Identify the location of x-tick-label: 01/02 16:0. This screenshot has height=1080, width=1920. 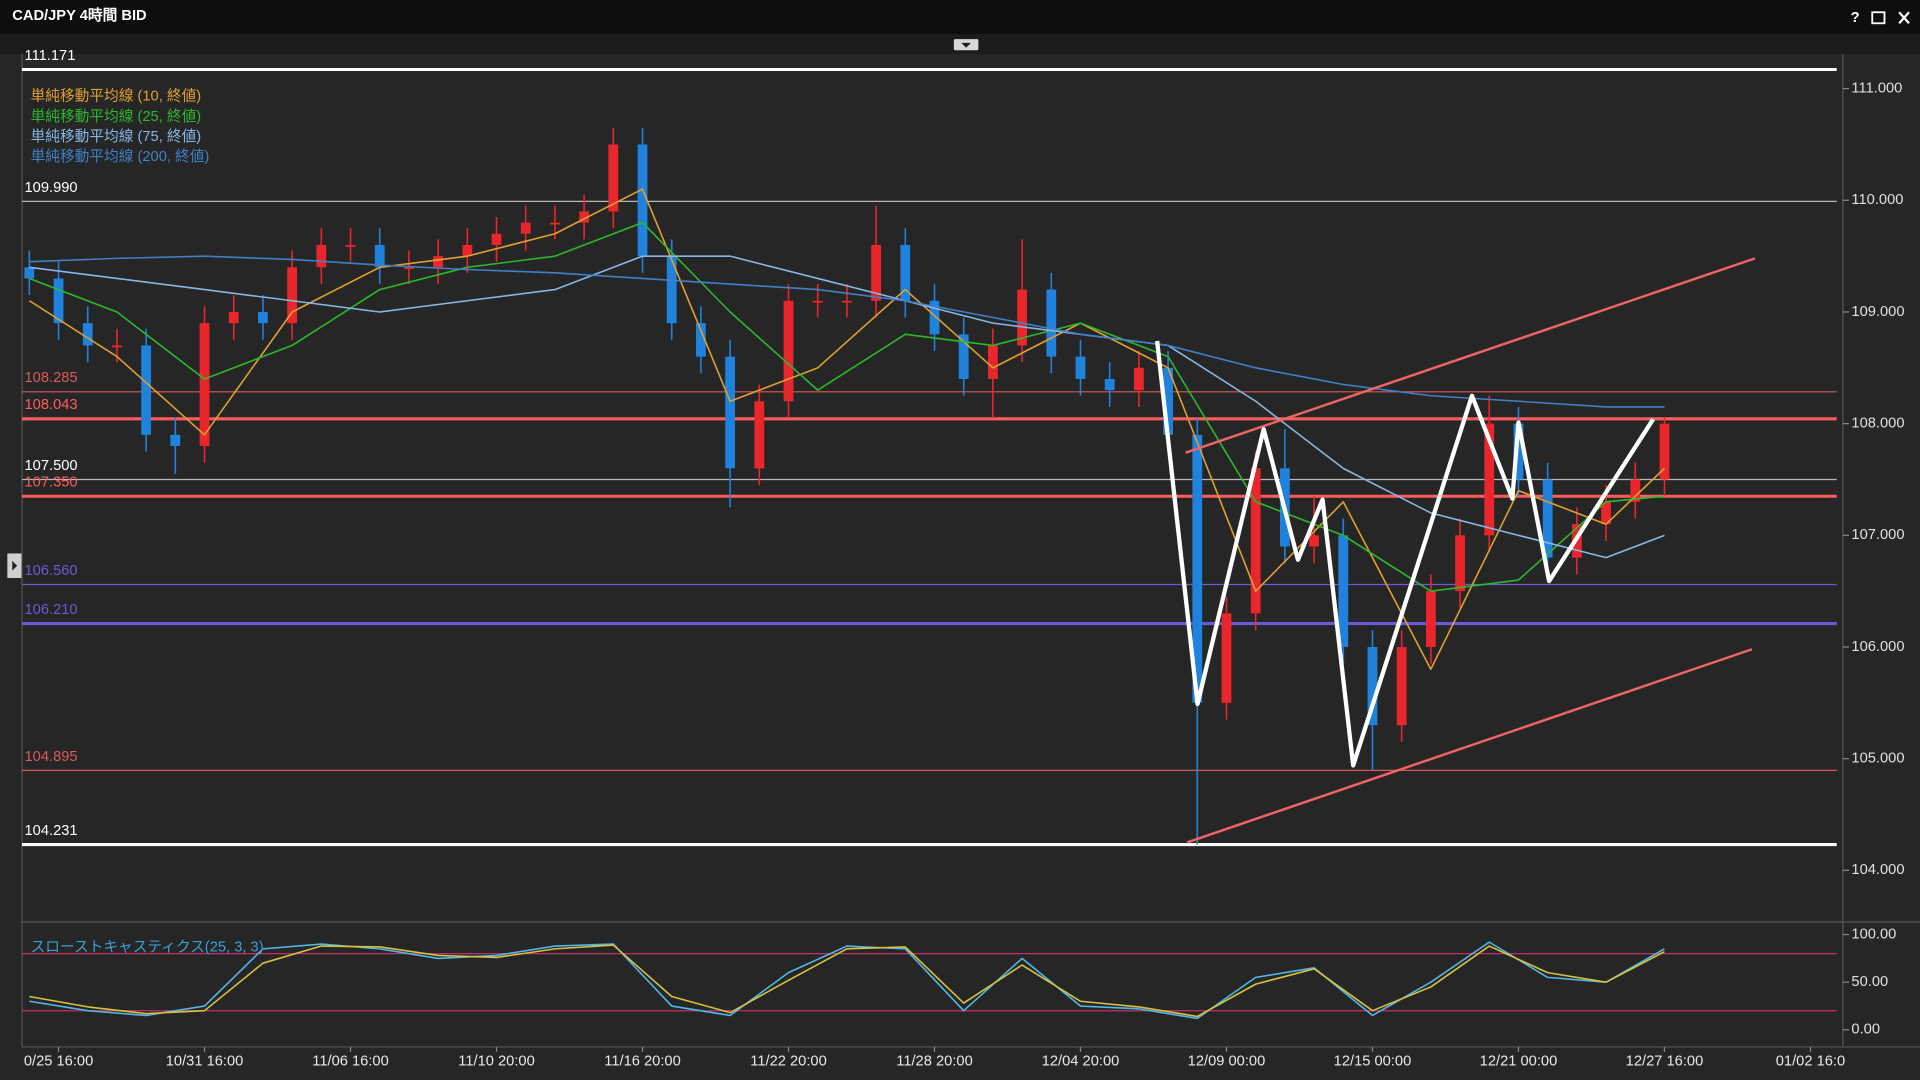
(1810, 1062).